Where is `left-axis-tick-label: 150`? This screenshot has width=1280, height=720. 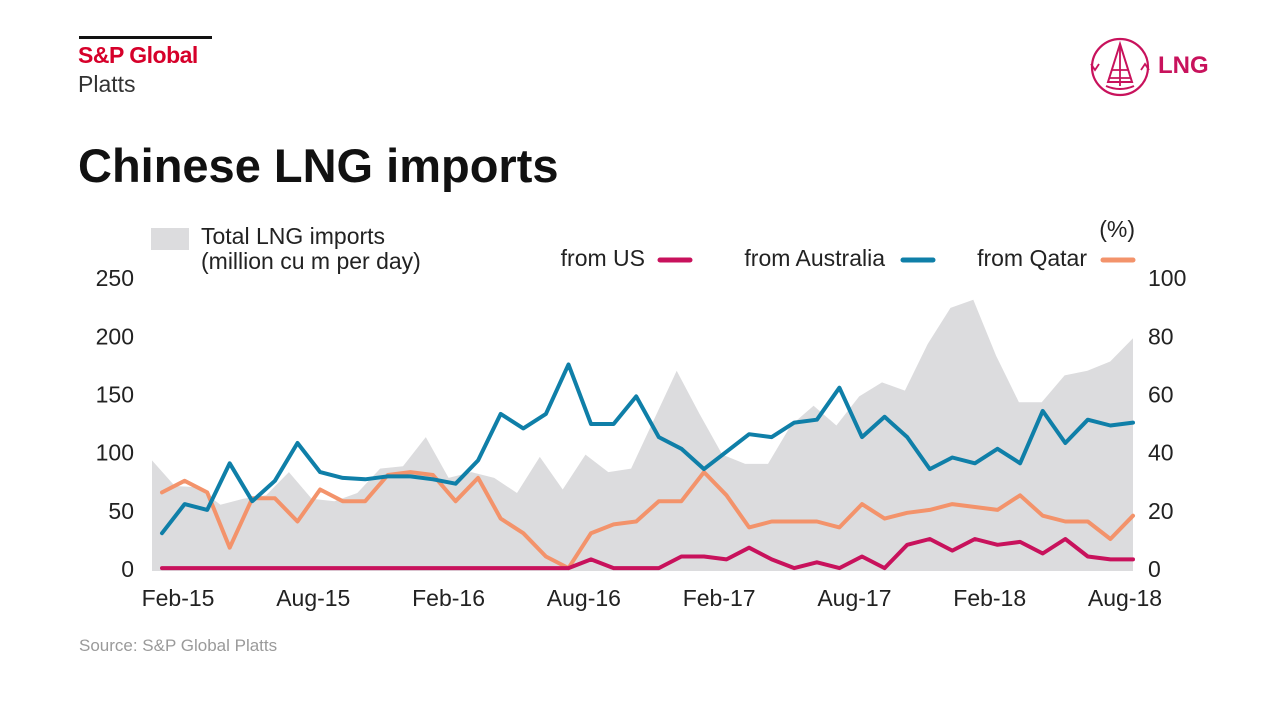
left-axis-tick-label: 150 is located at coordinates (115, 394).